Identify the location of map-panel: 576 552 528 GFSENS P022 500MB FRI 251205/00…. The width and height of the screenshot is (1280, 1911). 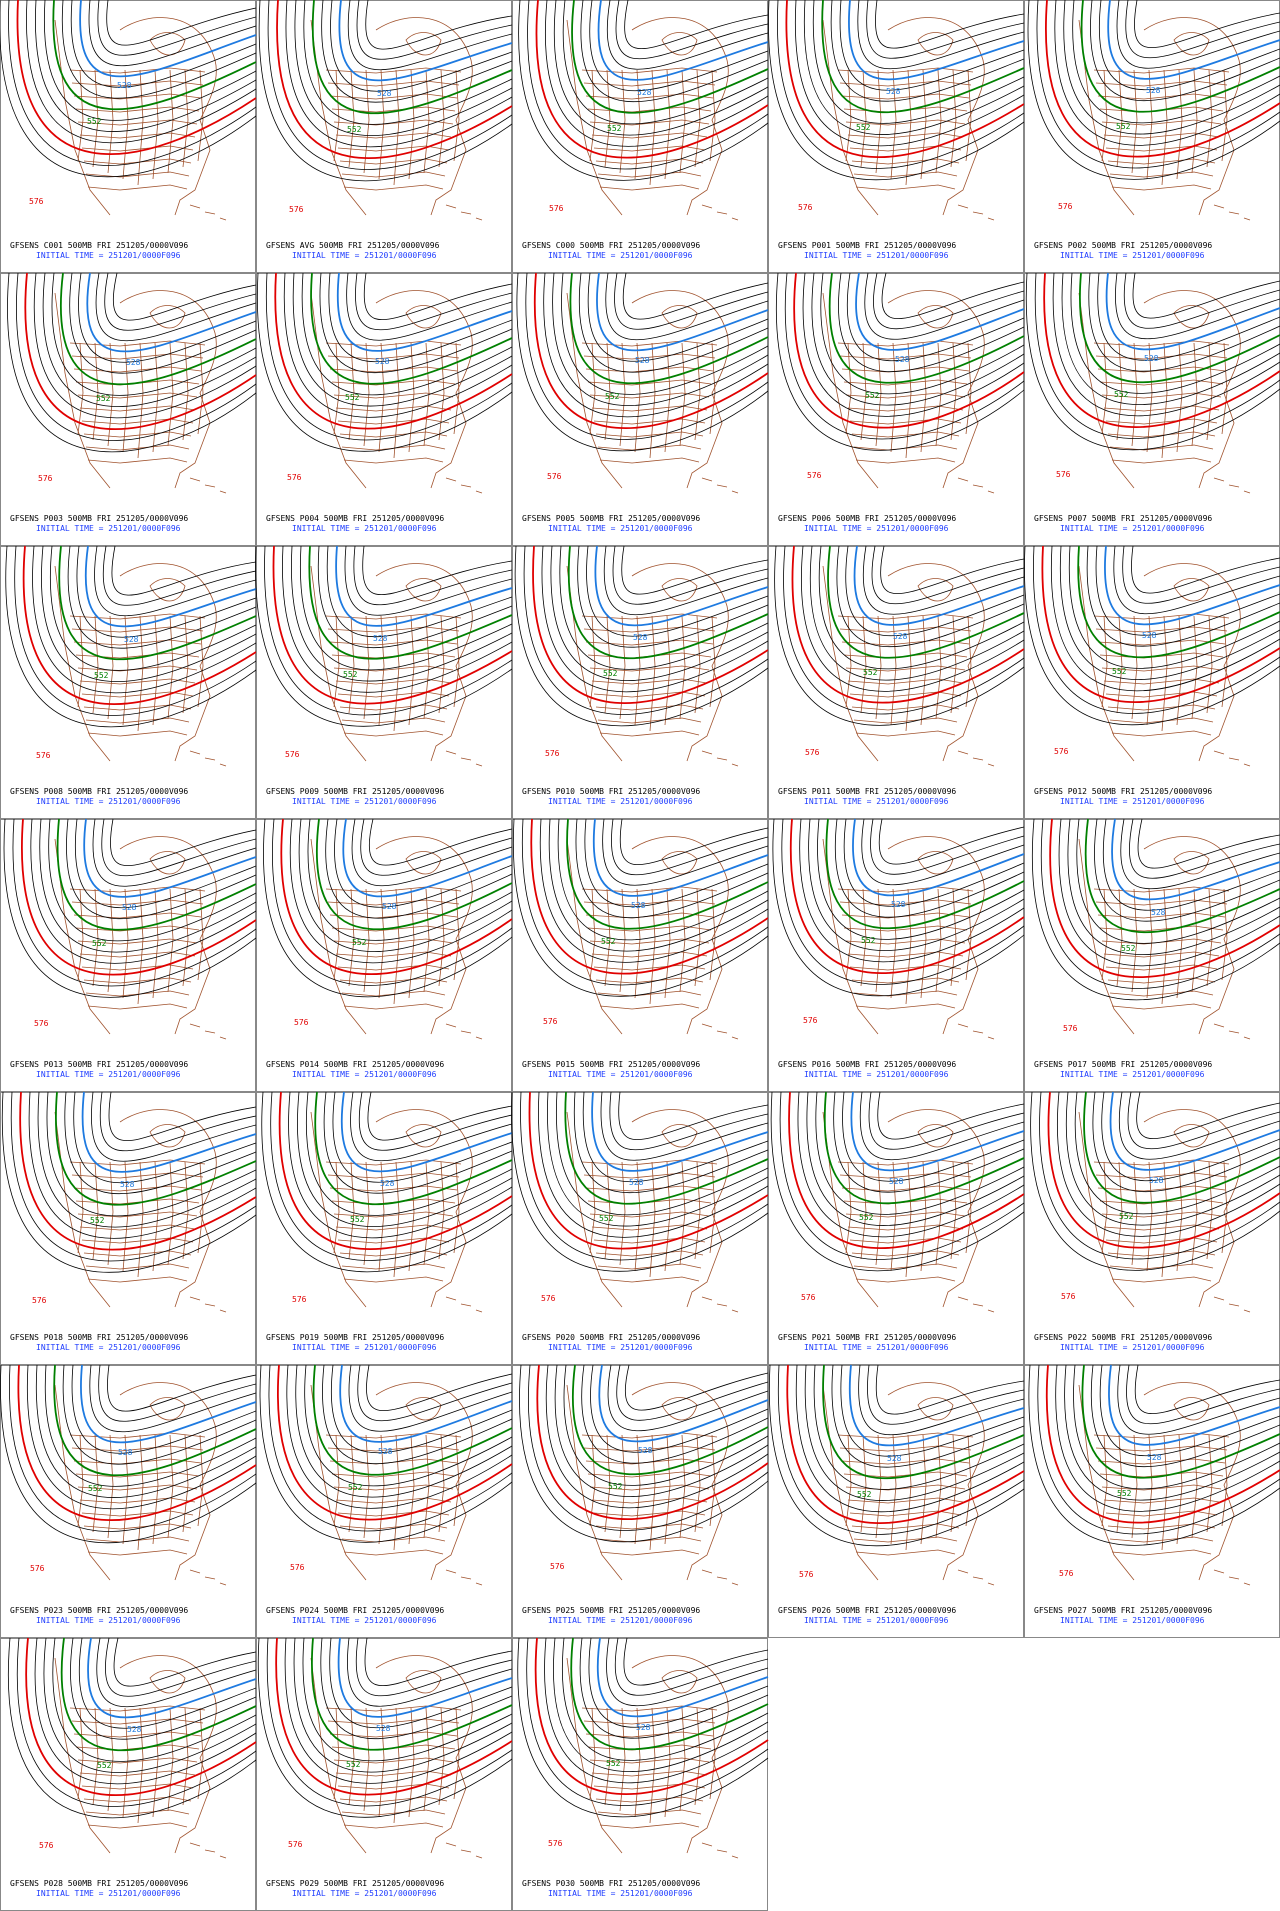
(1152, 1228).